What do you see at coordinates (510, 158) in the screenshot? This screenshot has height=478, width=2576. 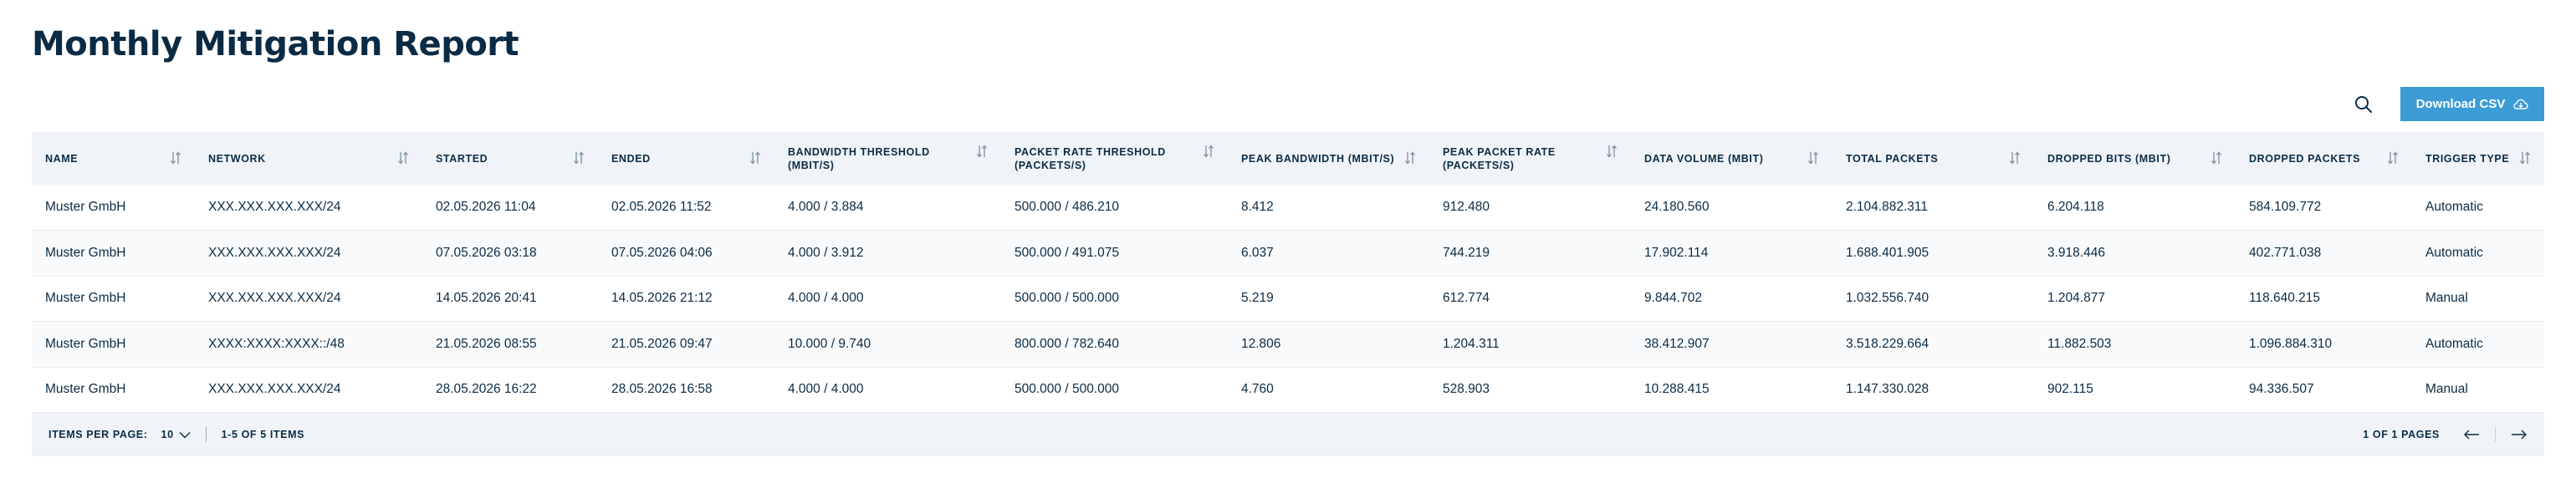 I see `column-header-started: Started` at bounding box center [510, 158].